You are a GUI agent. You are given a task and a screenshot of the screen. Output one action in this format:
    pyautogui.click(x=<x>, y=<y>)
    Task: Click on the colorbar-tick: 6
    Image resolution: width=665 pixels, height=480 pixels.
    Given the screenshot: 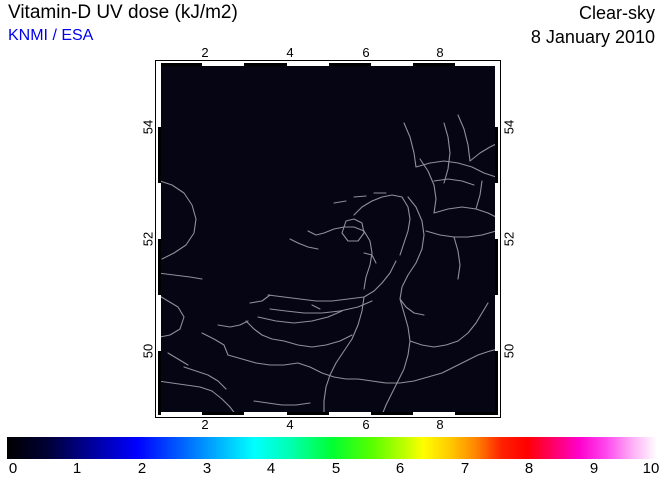 What is the action you would take?
    pyautogui.click(x=400, y=468)
    